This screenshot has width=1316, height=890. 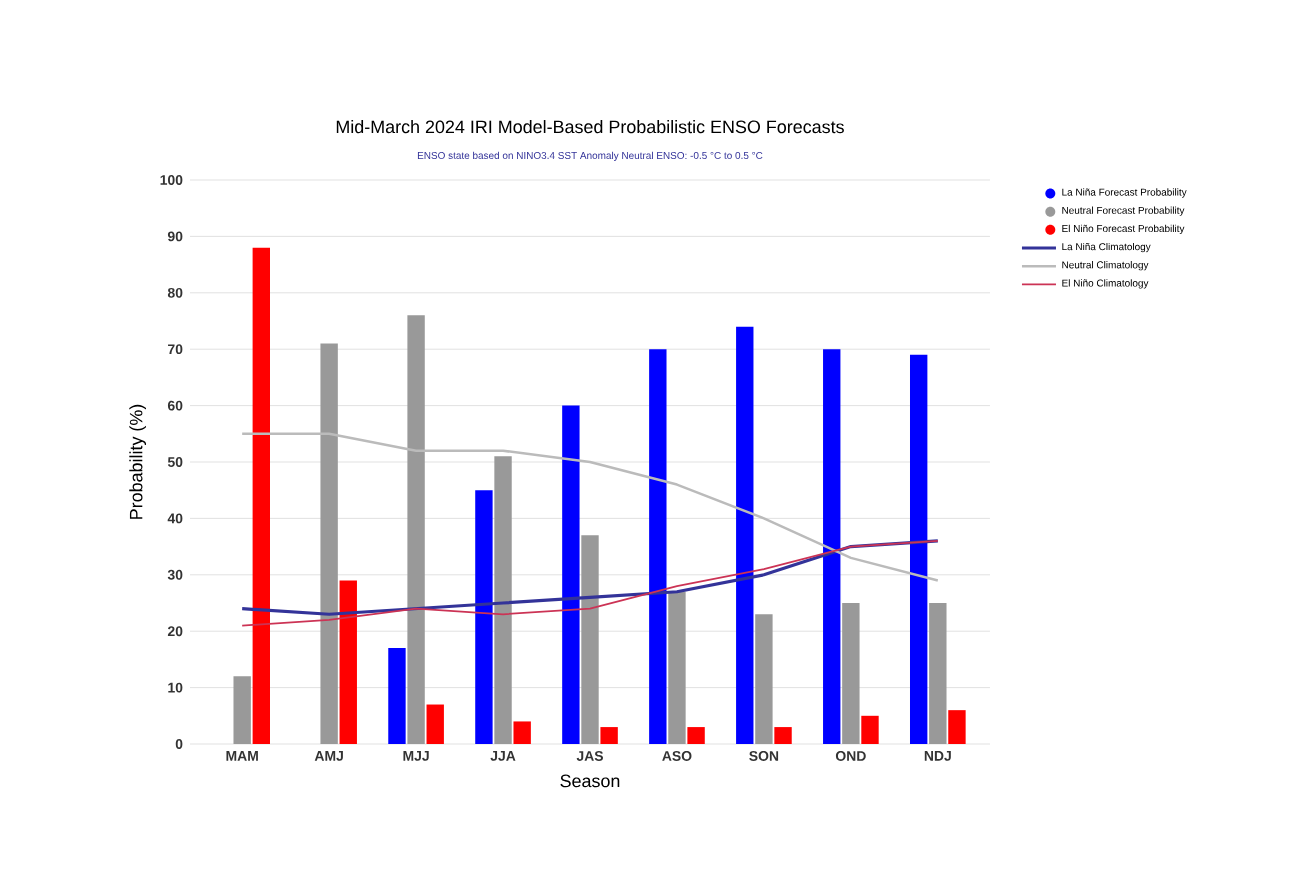 What do you see at coordinates (138, 461) in the screenshot?
I see `y-axis-title: Probability (%)` at bounding box center [138, 461].